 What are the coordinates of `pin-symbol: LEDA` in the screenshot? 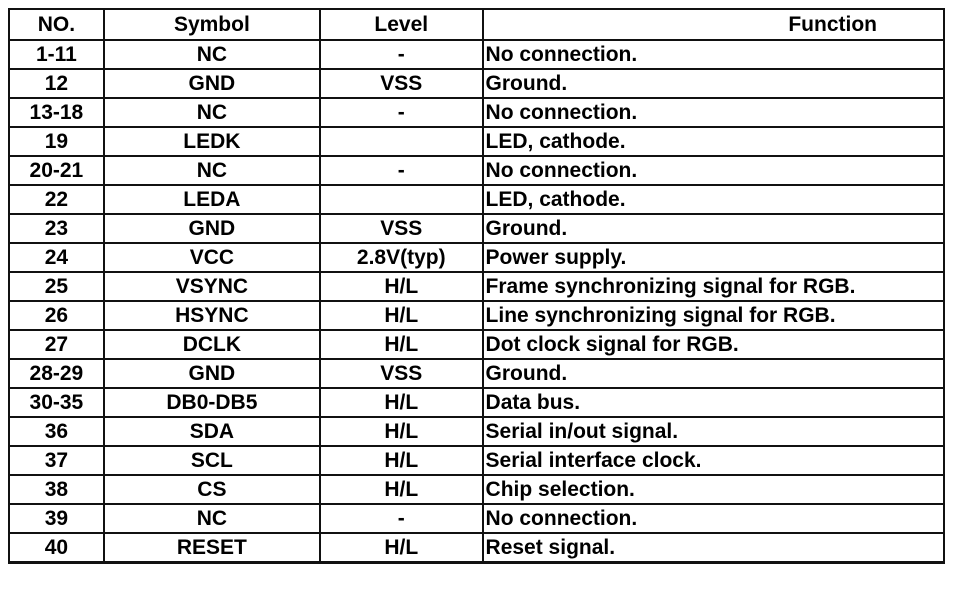 It's located at (211, 199).